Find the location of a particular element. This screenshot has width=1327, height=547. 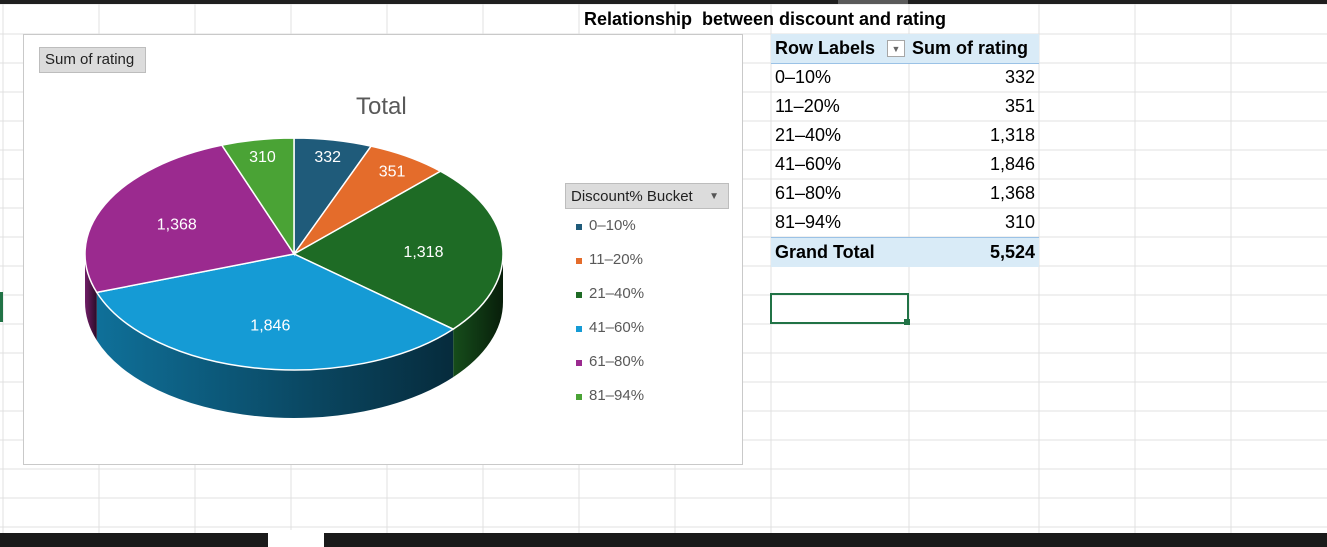

pivot-row: 11–20% 351 is located at coordinates (905, 106).